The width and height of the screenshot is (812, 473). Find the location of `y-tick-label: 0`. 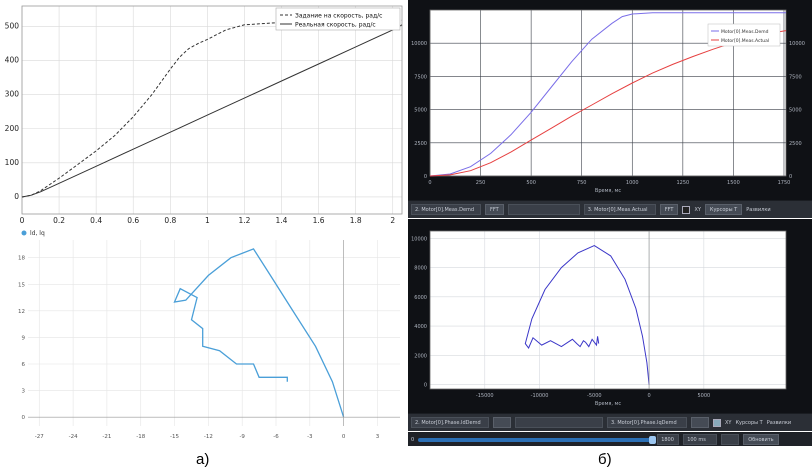

y-tick-label: 0 is located at coordinates (24, 418).